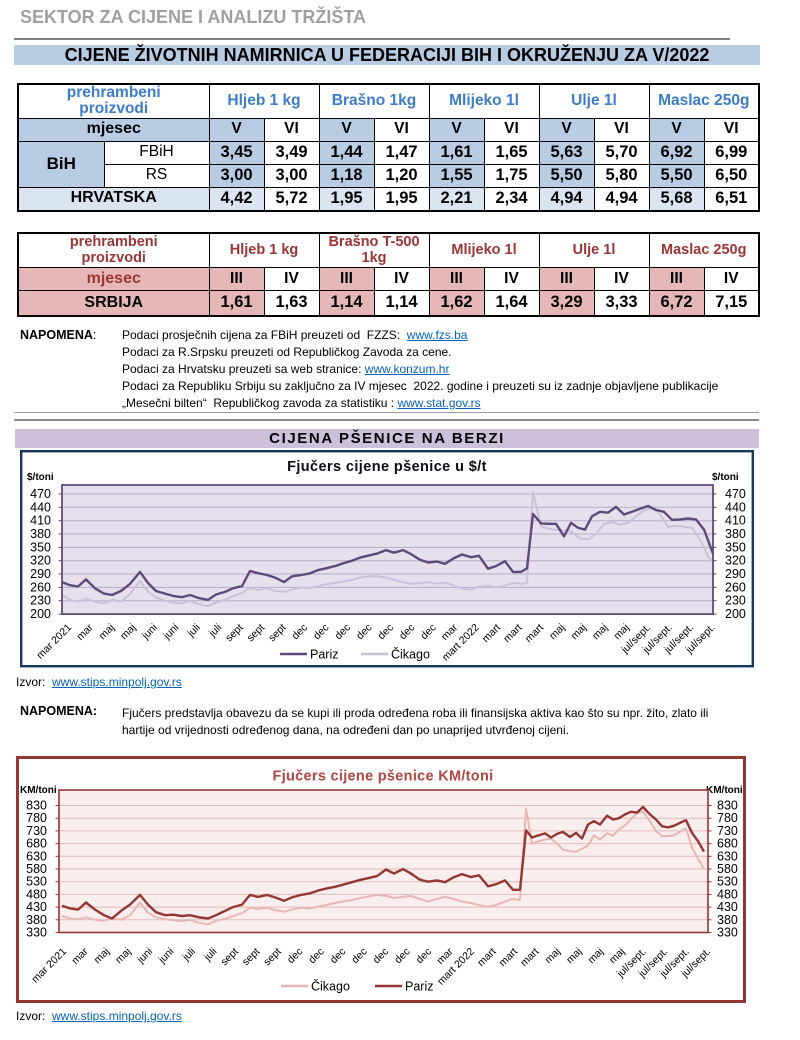 Image resolution: width=800 pixels, height=1040 pixels. I want to click on svg-text: Fjučers cijene pšenice u $/t, so click(387, 467).